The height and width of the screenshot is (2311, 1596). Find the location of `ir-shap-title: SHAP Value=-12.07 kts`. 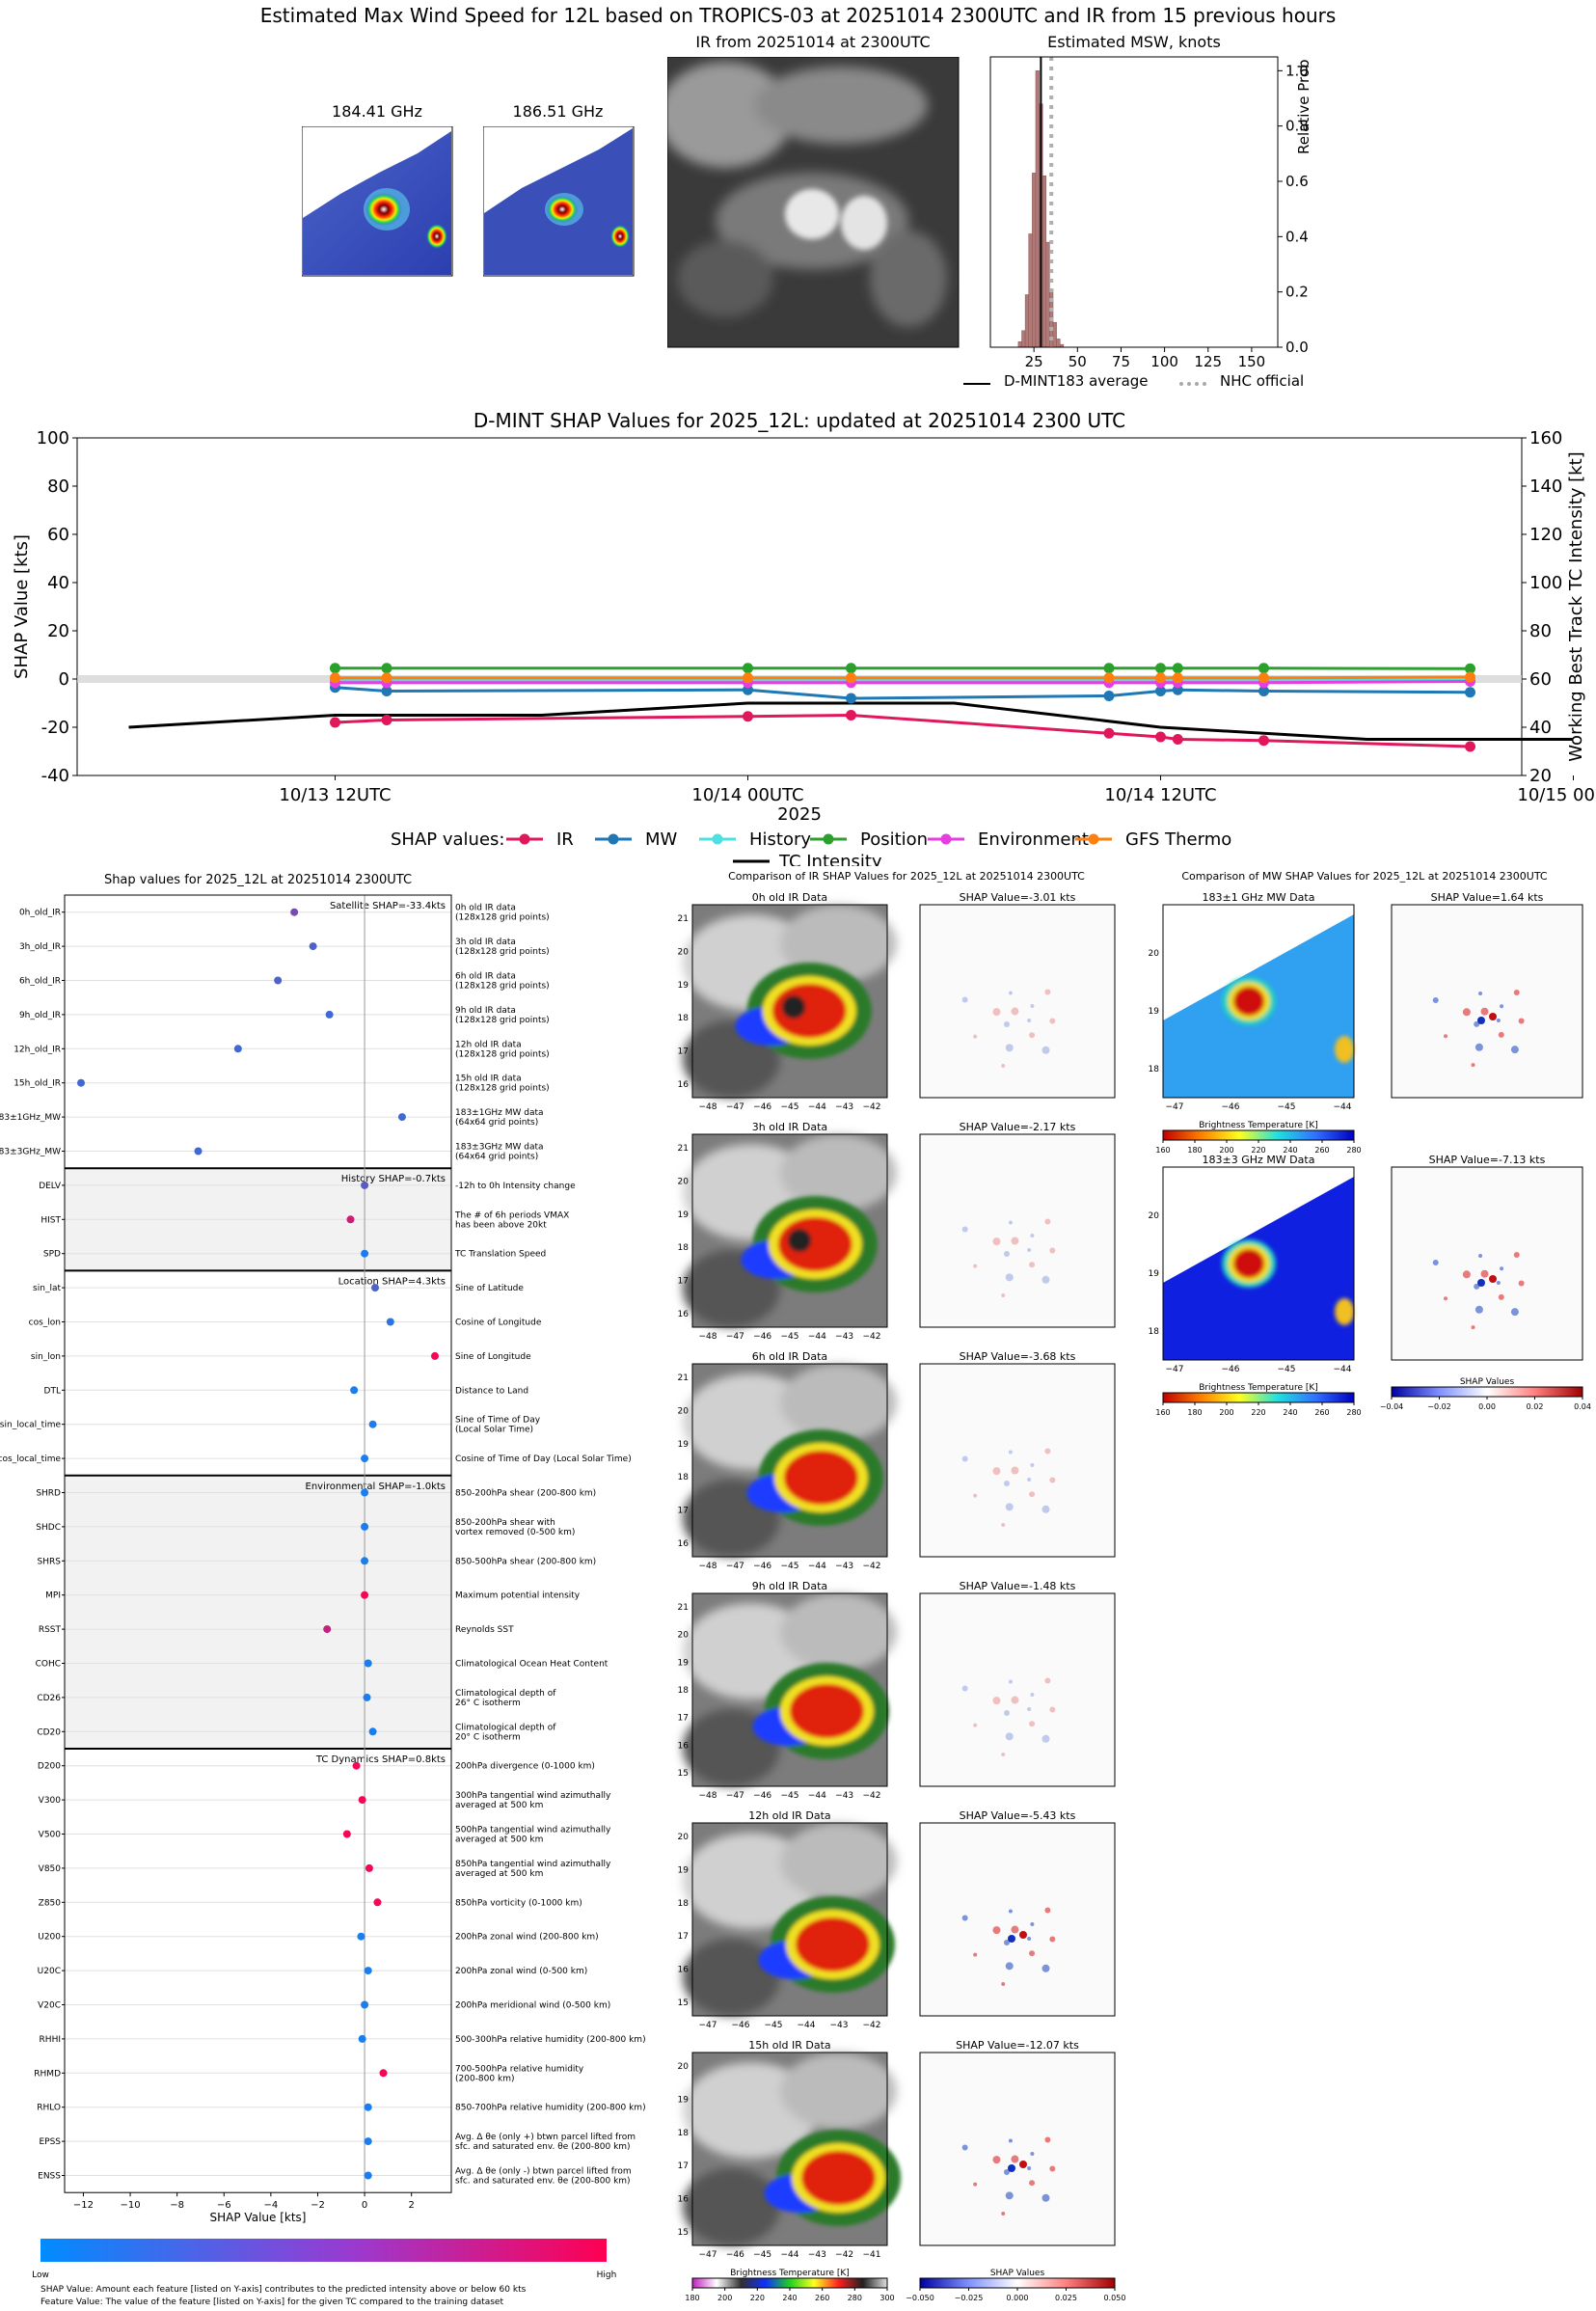

ir-shap-title: SHAP Value=-12.07 kts is located at coordinates (1018, 2045).